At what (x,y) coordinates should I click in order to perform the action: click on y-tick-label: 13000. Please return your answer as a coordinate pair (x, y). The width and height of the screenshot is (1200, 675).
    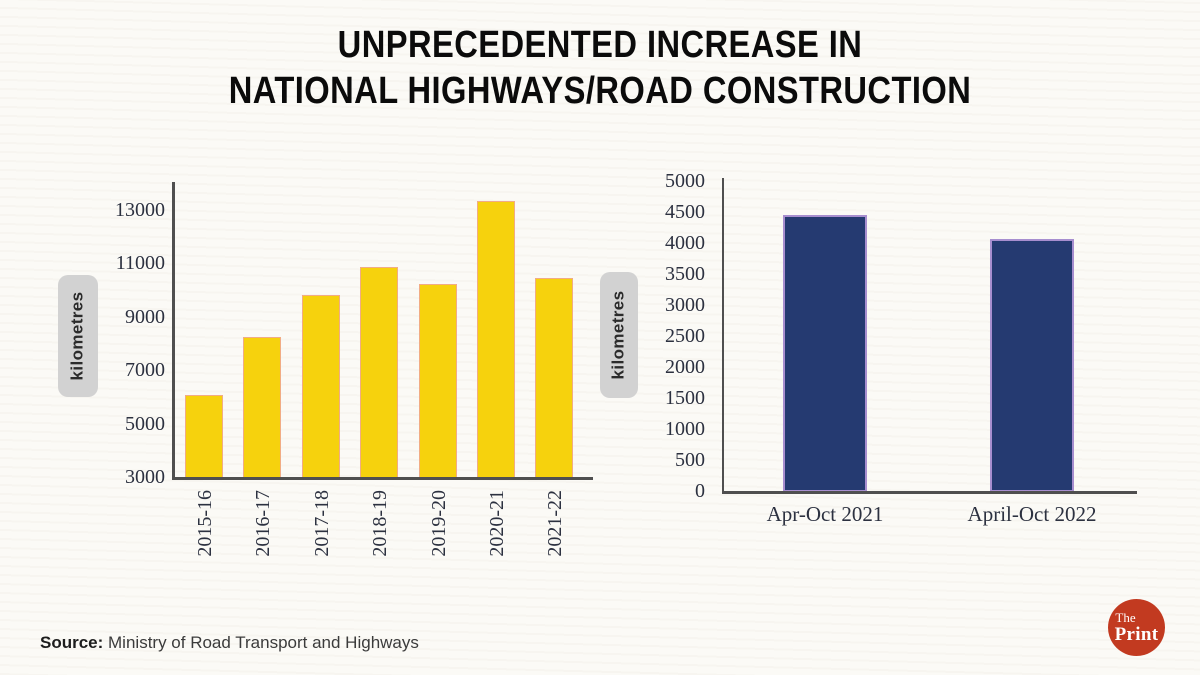
    Looking at the image, I should click on (140, 210).